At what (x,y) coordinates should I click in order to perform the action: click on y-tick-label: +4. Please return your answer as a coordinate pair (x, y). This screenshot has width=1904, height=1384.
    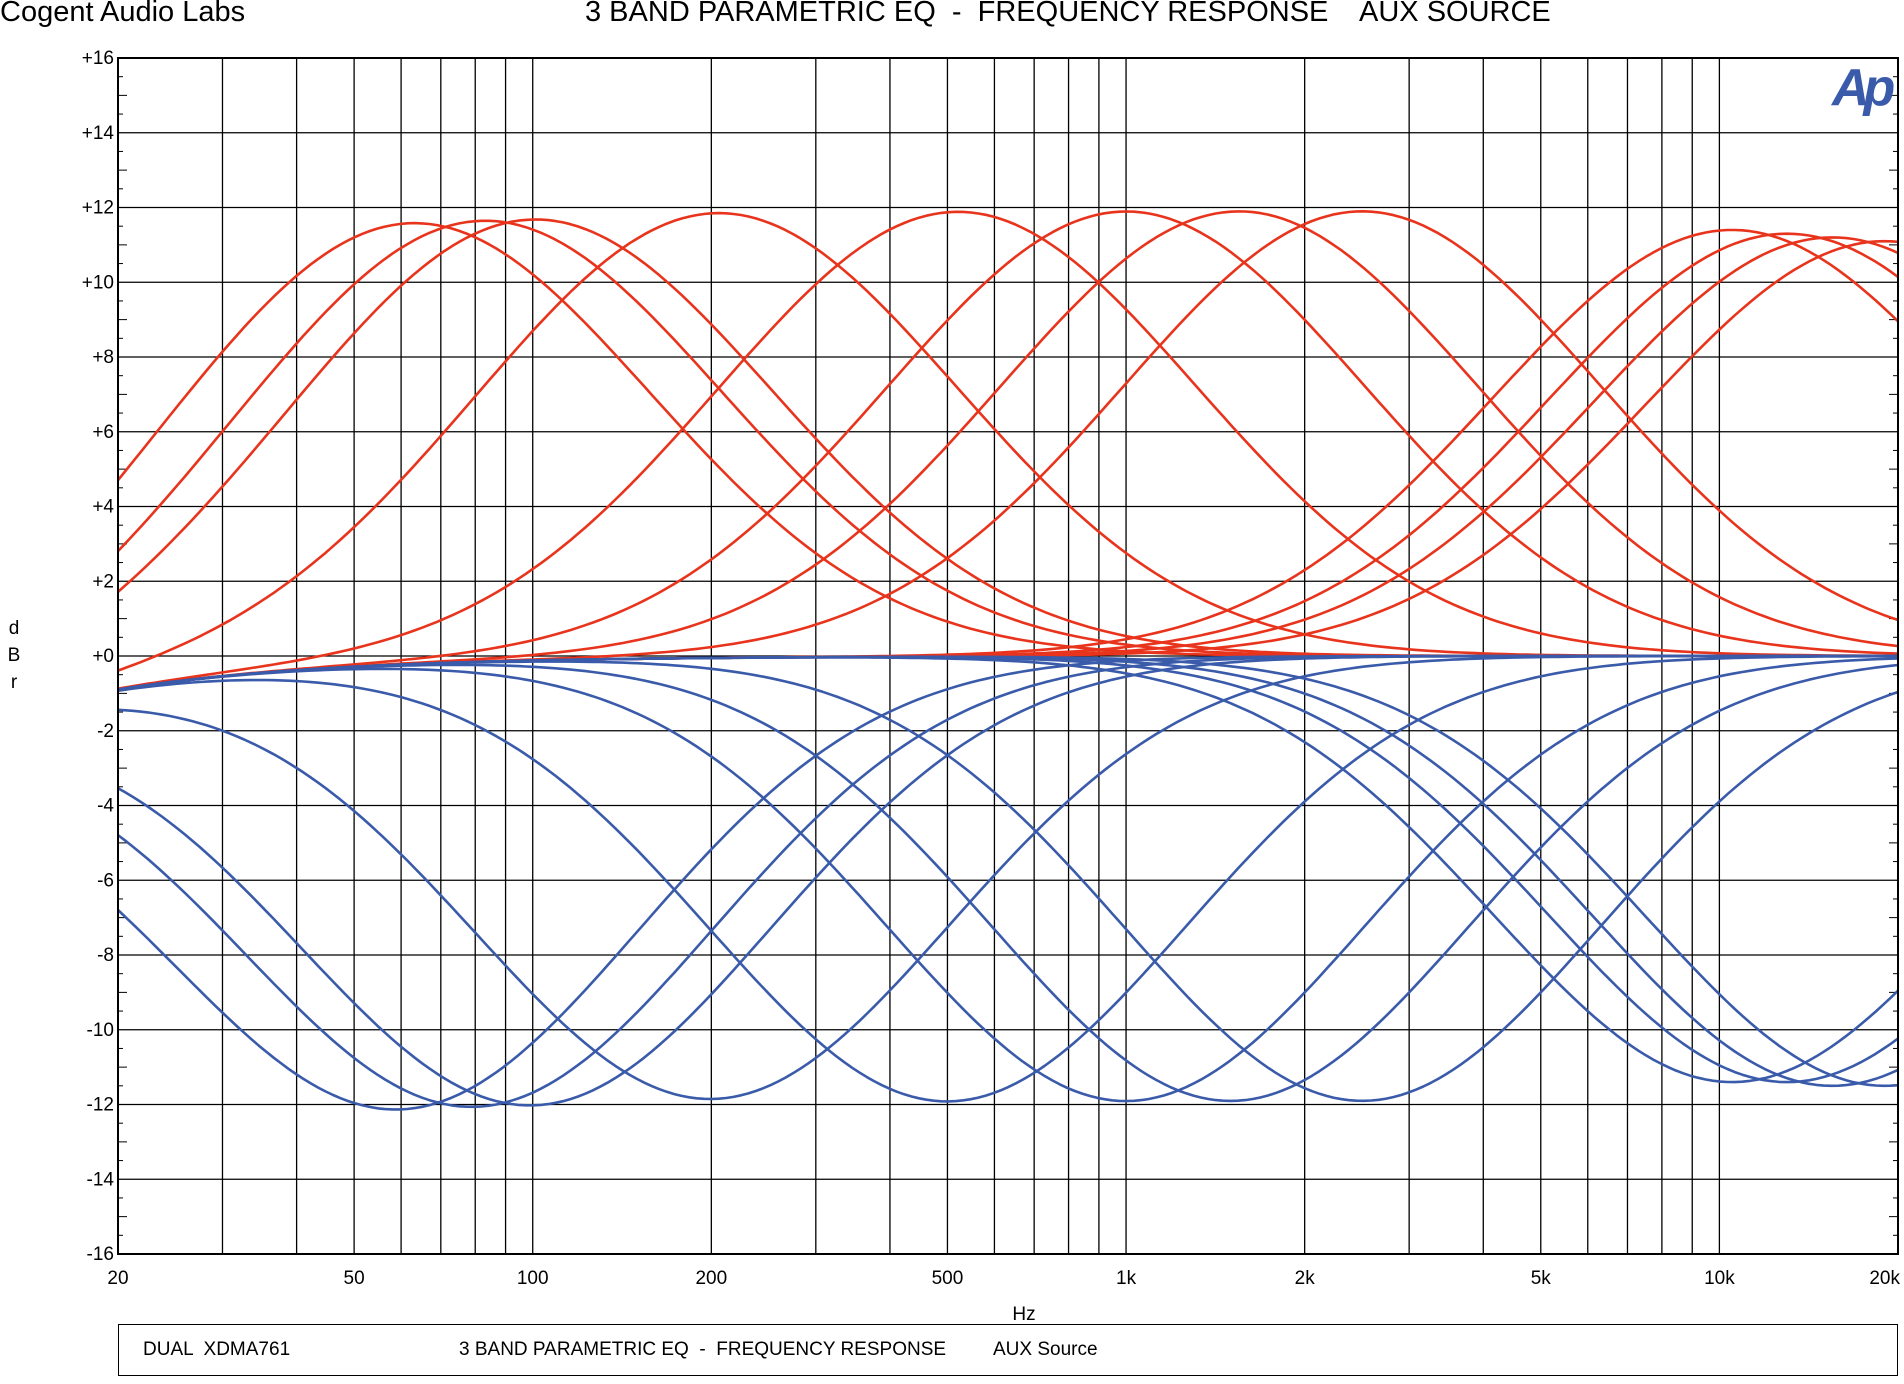
    Looking at the image, I should click on (103, 507).